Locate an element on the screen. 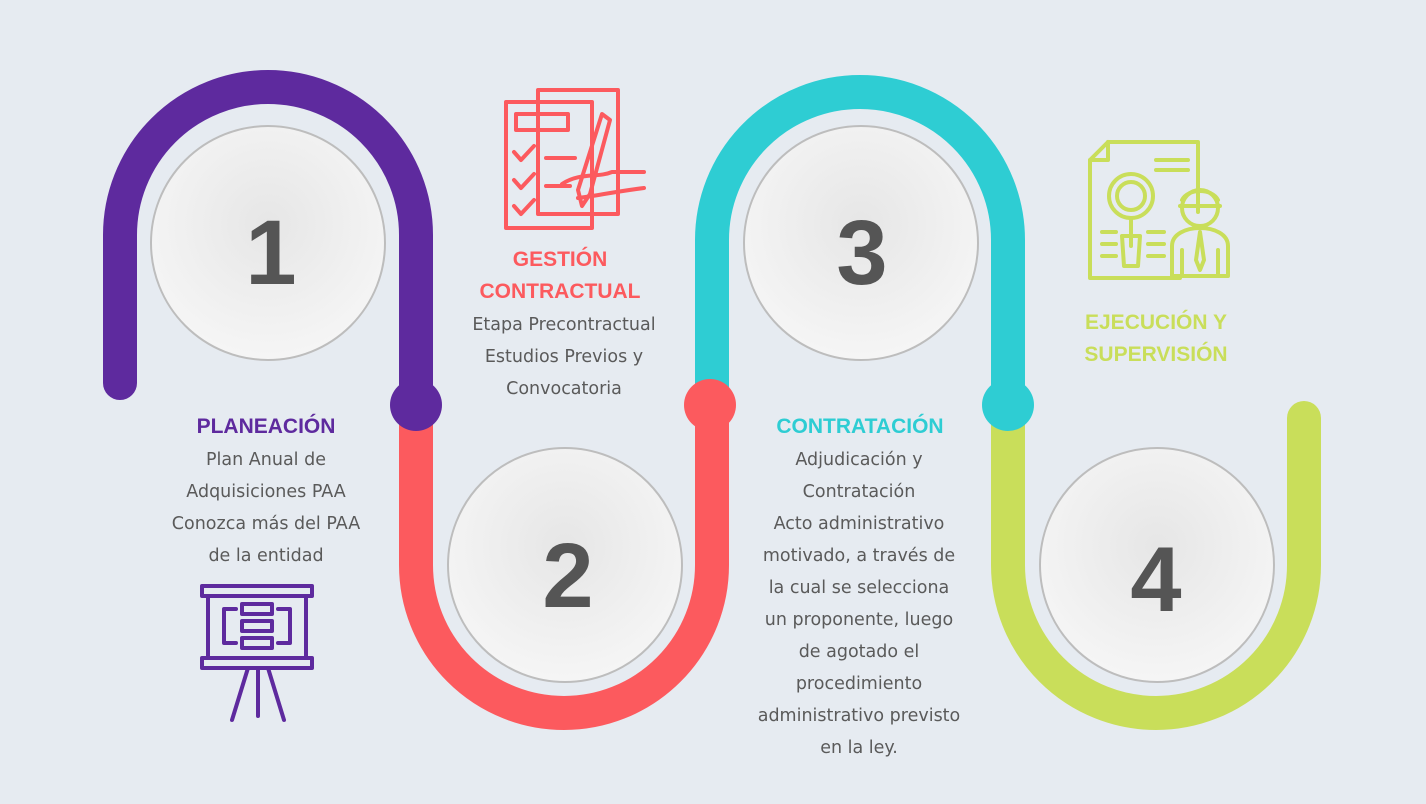  path-segment-contratacion is located at coordinates (860, 248).